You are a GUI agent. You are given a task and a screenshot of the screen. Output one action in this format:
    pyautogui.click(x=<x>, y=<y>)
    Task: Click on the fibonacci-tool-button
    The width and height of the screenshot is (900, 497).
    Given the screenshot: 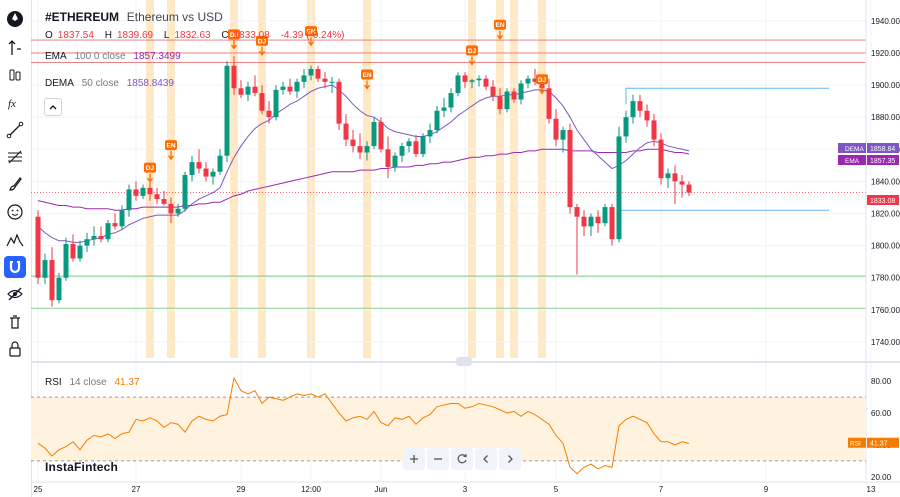 What is the action you would take?
    pyautogui.click(x=15, y=157)
    